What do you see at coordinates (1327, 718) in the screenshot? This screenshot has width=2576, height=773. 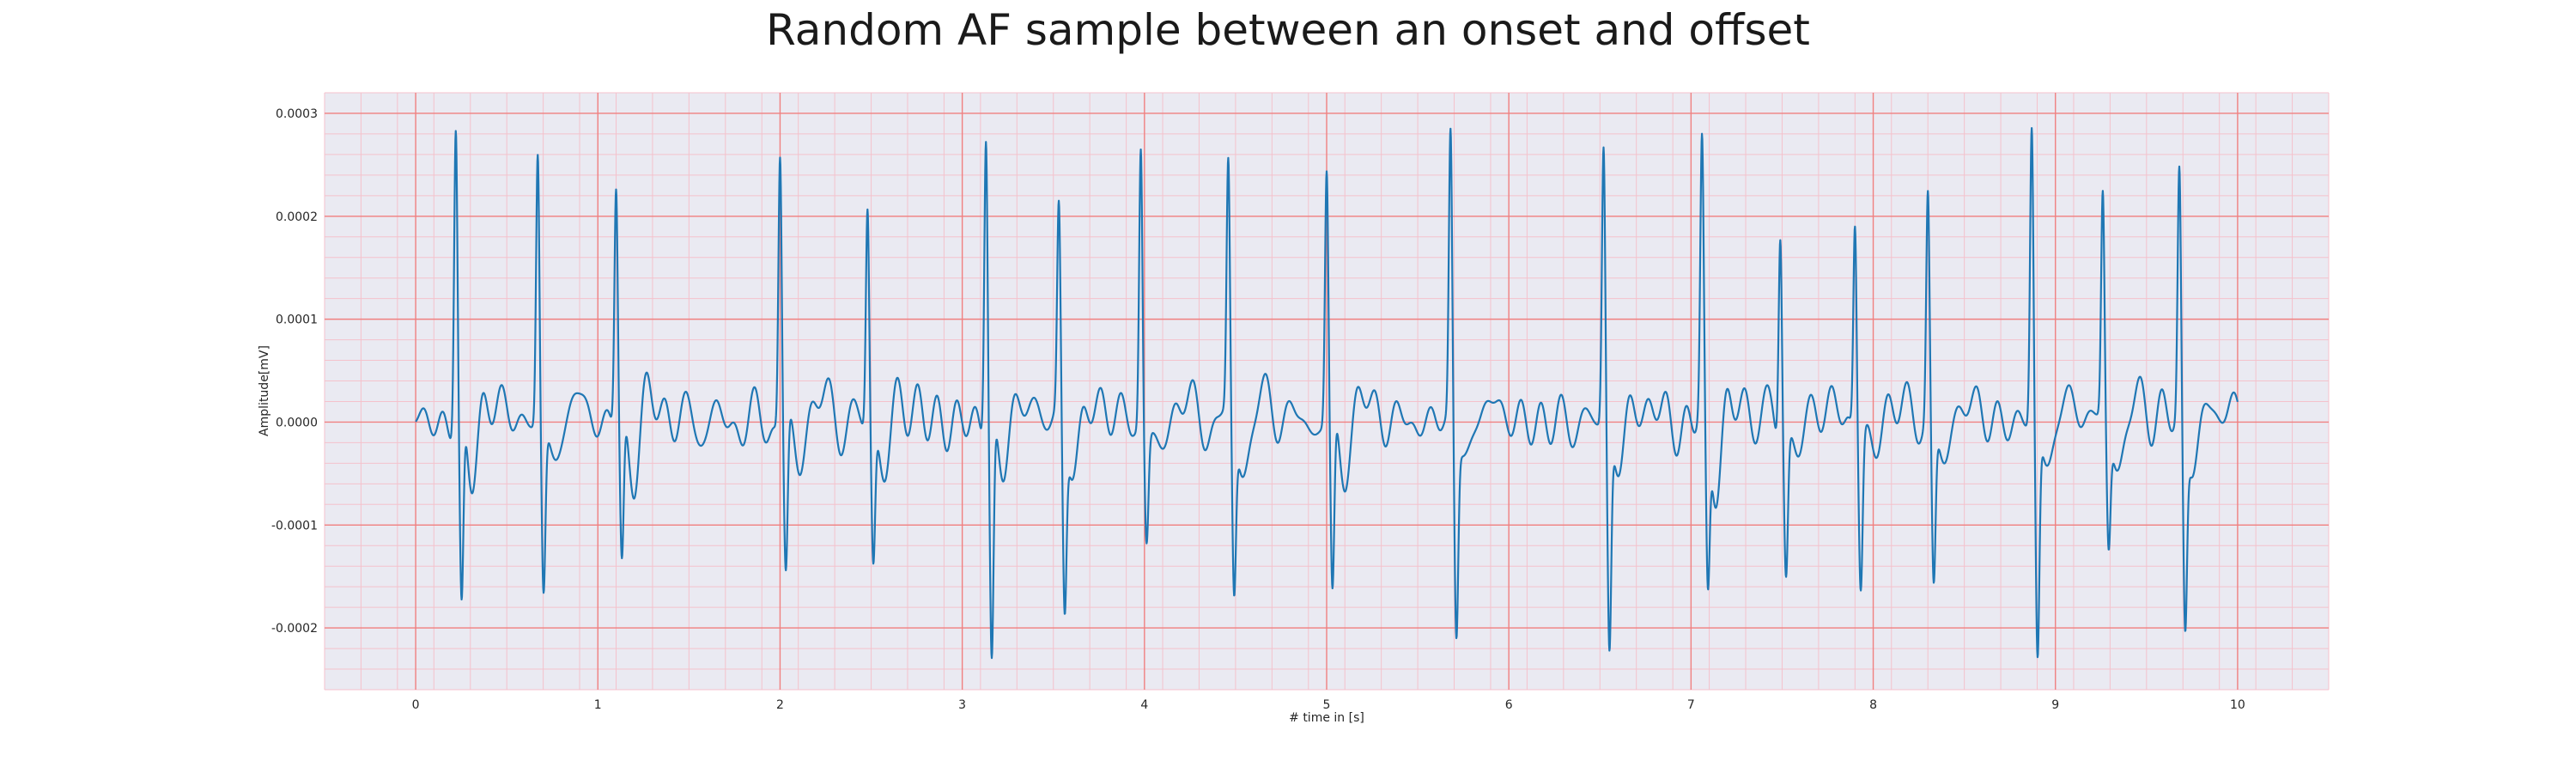 I see `x-axis-label: # time in [s]` at bounding box center [1327, 718].